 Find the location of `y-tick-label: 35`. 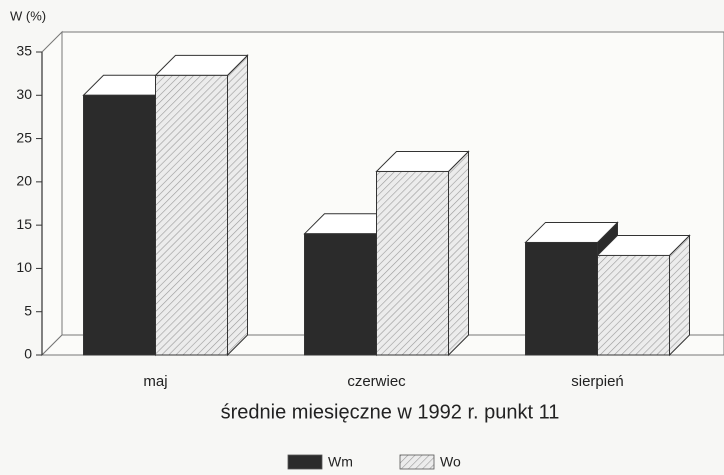

y-tick-label: 35 is located at coordinates (24, 51).